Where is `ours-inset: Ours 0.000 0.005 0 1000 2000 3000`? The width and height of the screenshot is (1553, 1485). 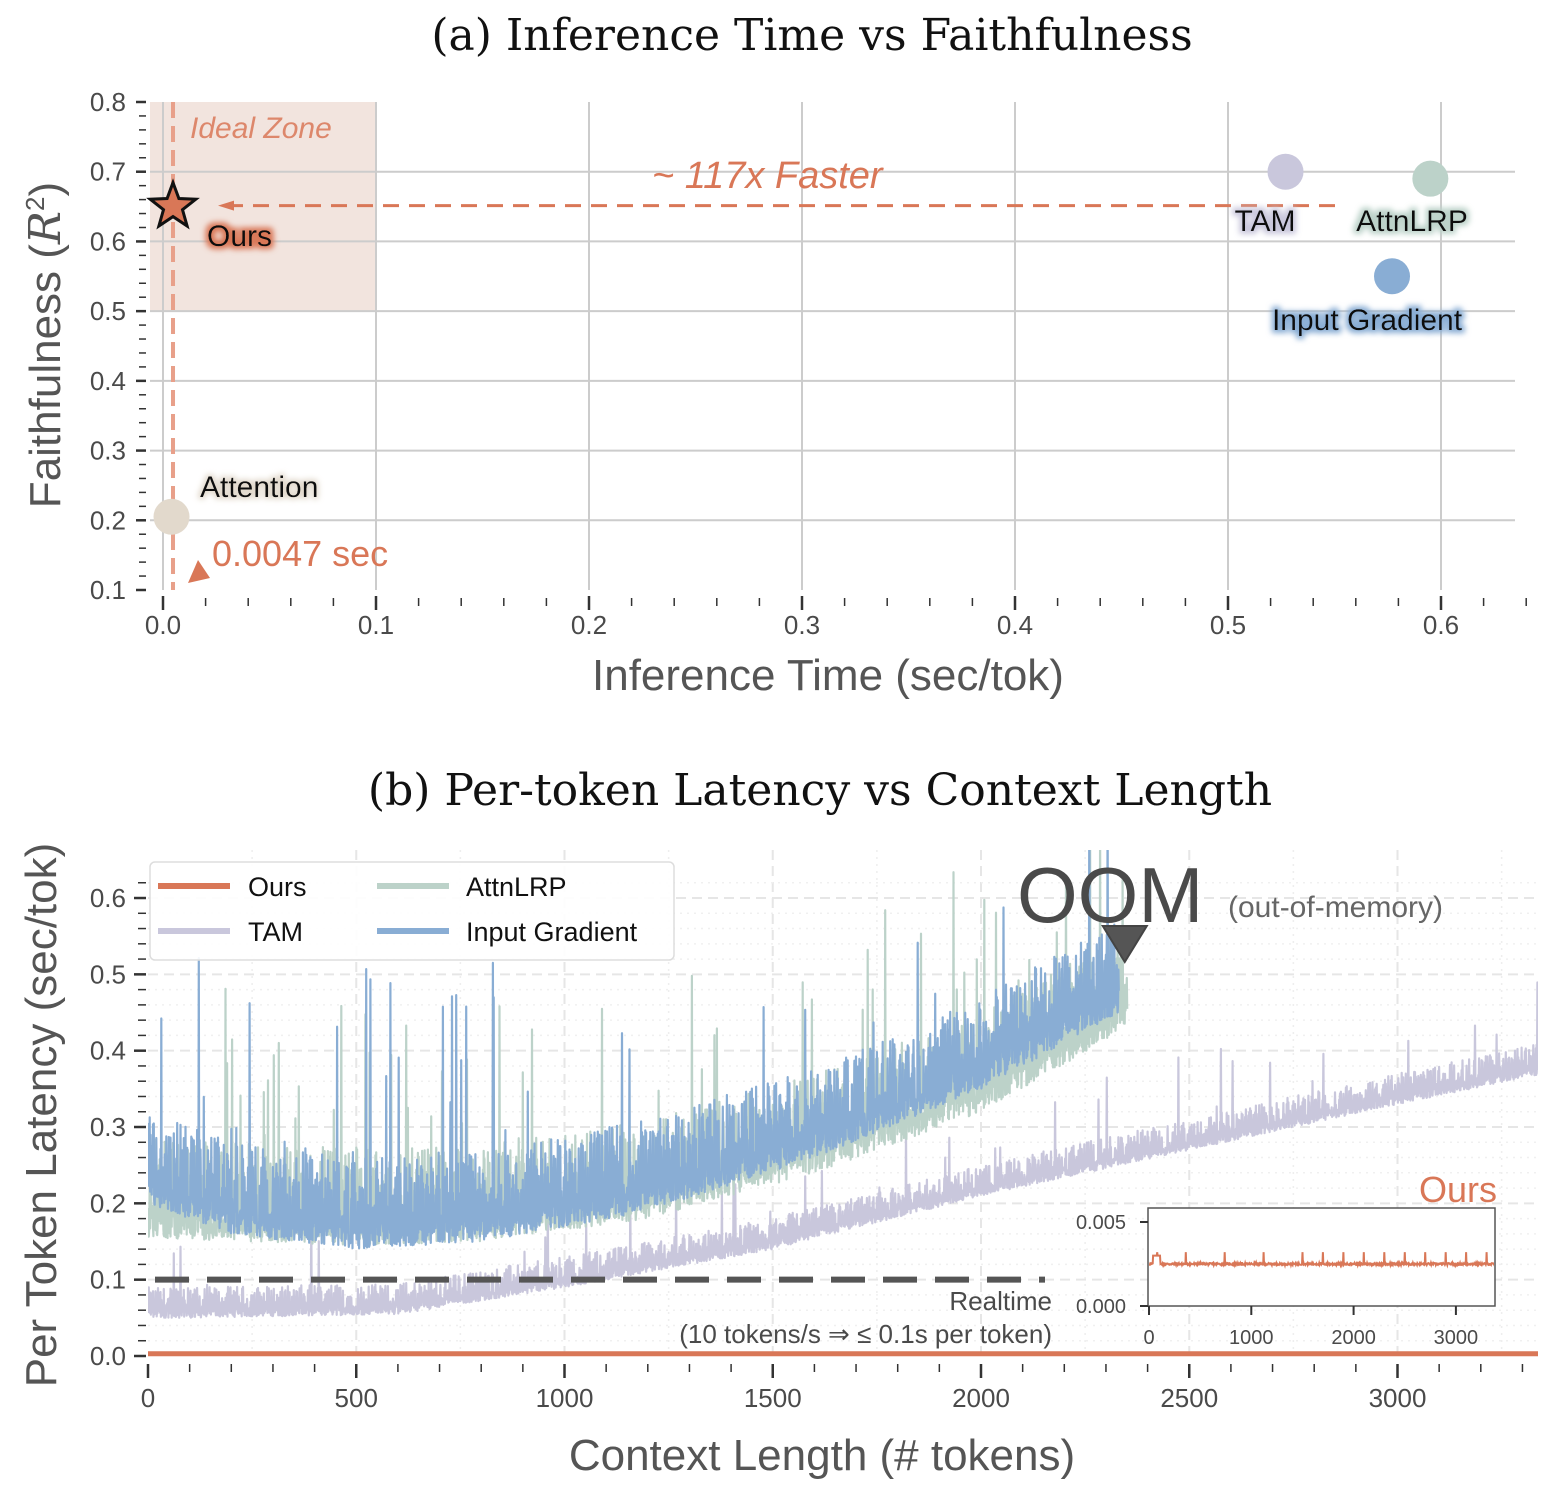
ours-inset: Ours 0.000 0.005 0 1000 2000 3000 is located at coordinates (1286, 1259).